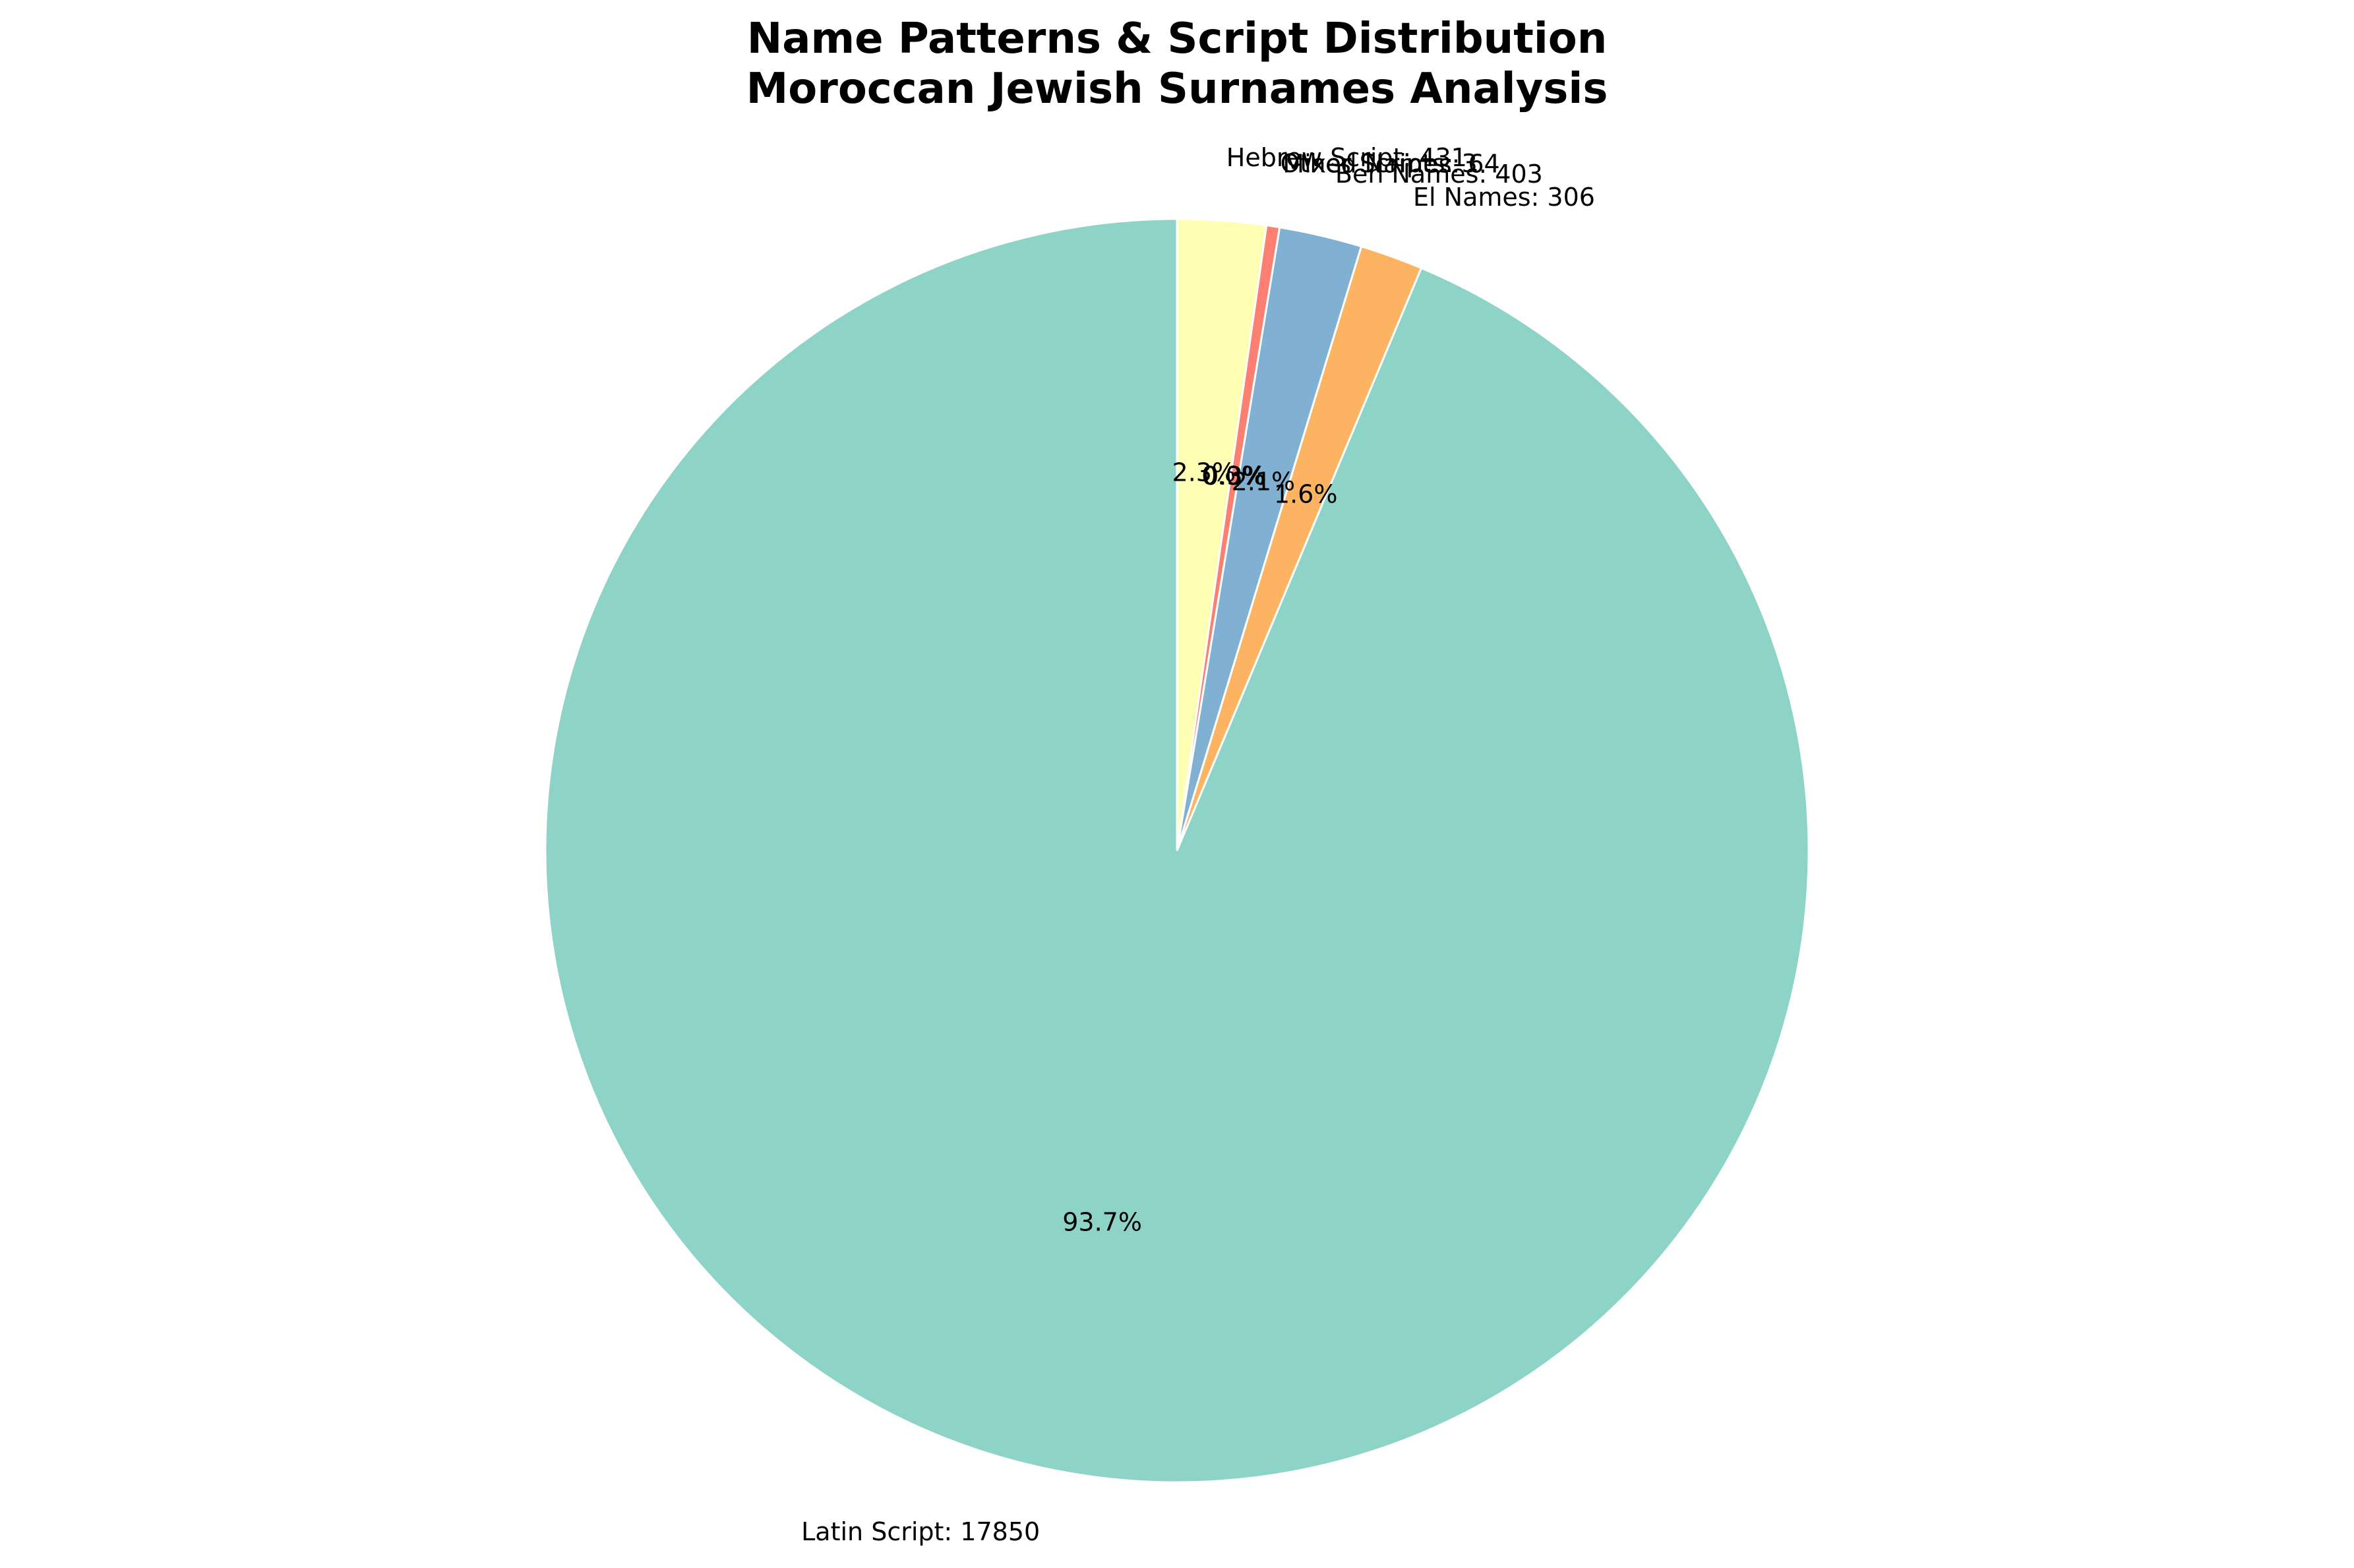  I want to click on chart-subtitle: Moroccan Jewish Surnames Analysis, so click(1177, 89).